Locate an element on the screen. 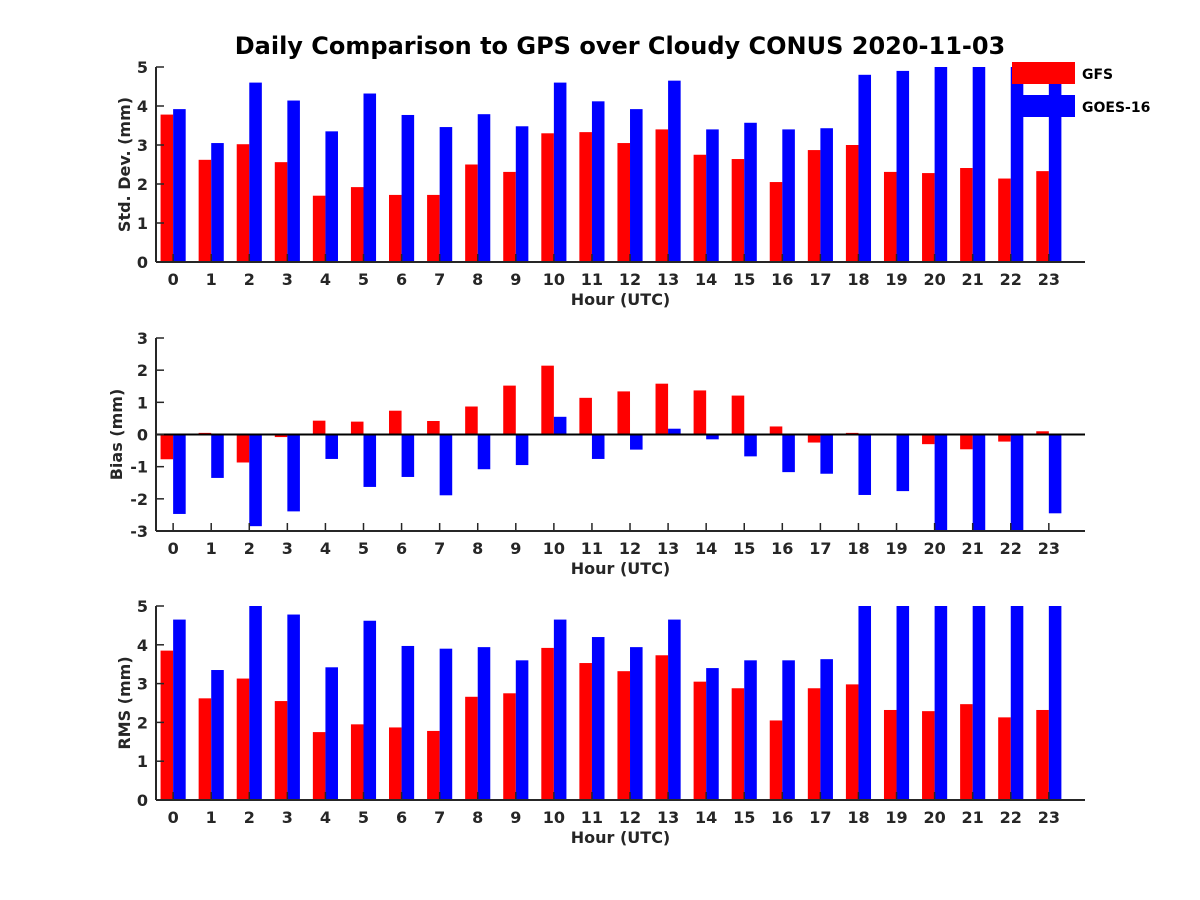 This screenshot has height=900, width=1200. legend-label-gfs: GFS is located at coordinates (1097, 75).